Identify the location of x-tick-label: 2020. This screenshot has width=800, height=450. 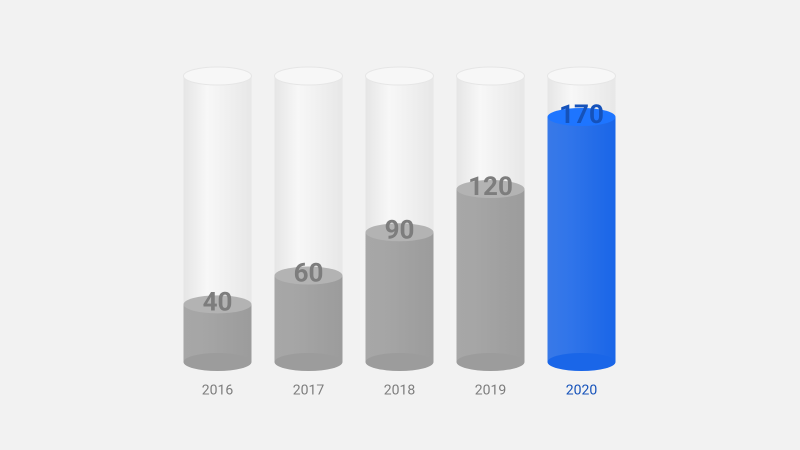
(582, 391).